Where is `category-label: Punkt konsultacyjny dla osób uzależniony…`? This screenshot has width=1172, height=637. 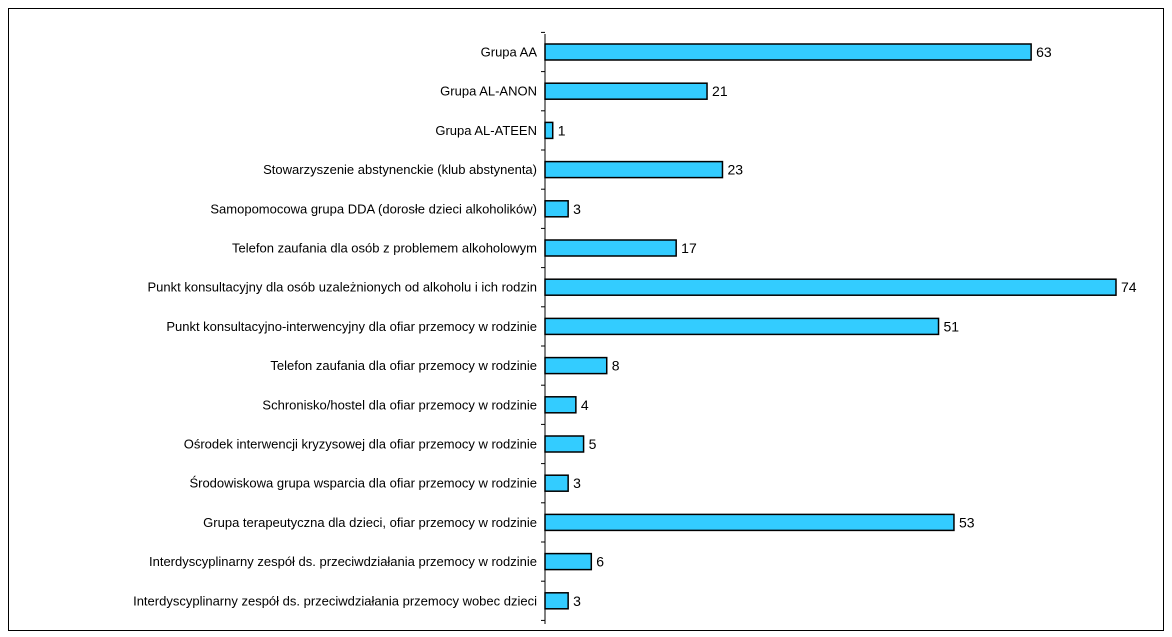 category-label: Punkt konsultacyjny dla osób uzależniony… is located at coordinates (342, 287).